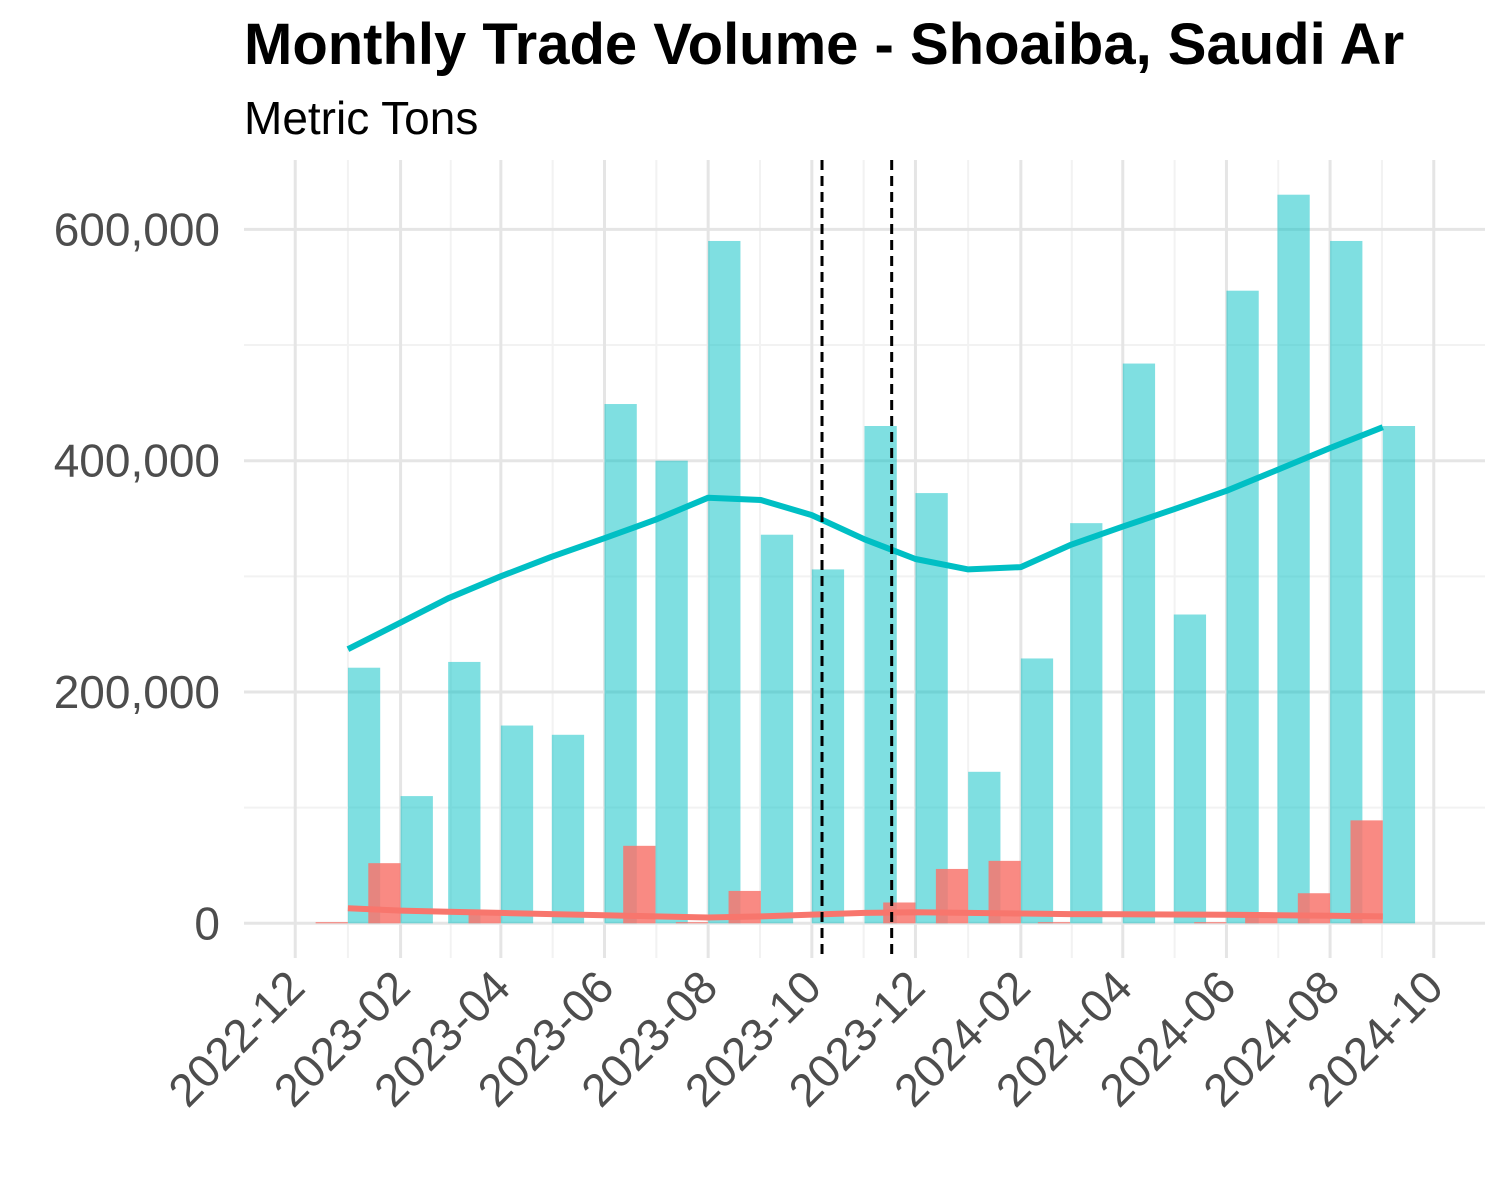  I want to click on reference-lines-group, so click(857, 559).